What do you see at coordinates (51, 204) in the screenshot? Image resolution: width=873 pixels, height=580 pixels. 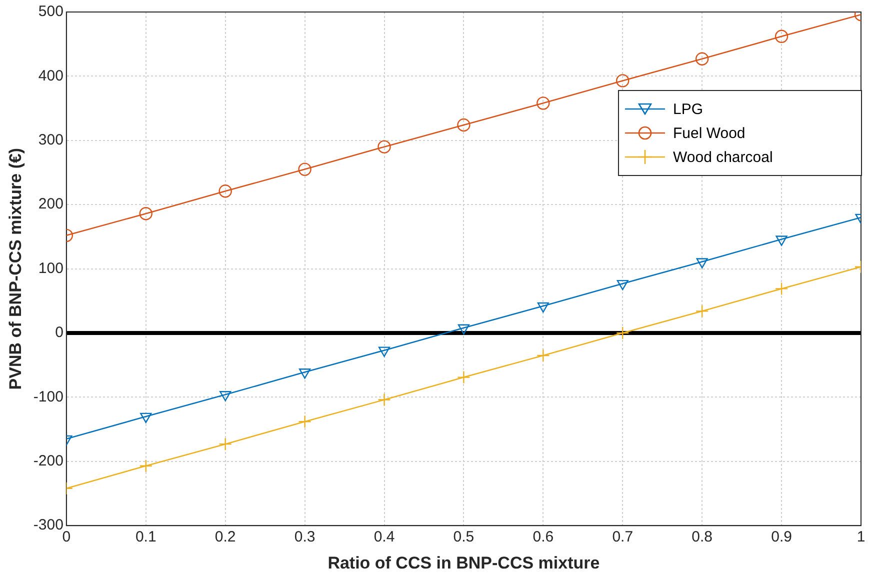 I see `y-tick-label: 200` at bounding box center [51, 204].